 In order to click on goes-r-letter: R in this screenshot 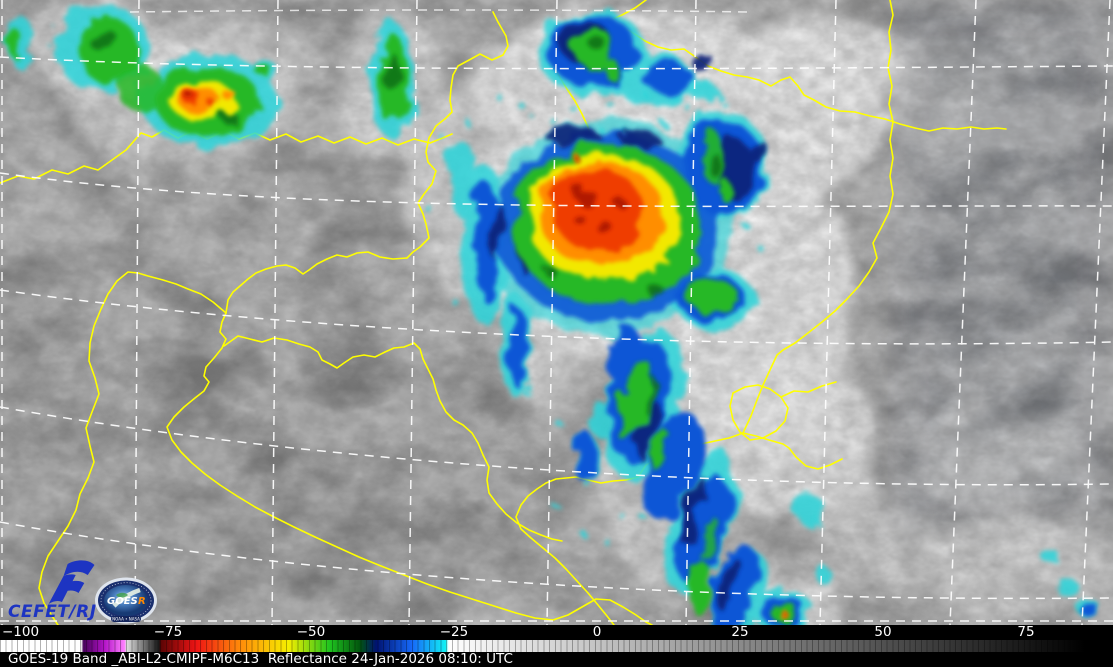, I will do `click(142, 601)`.